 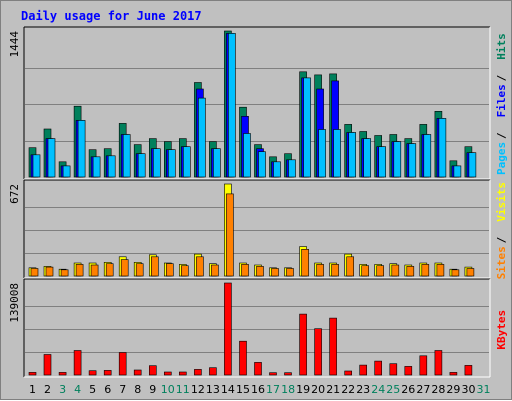 What do you see at coordinates (288, 389) in the screenshot?
I see `x-tick-label-day-18: 18` at bounding box center [288, 389].